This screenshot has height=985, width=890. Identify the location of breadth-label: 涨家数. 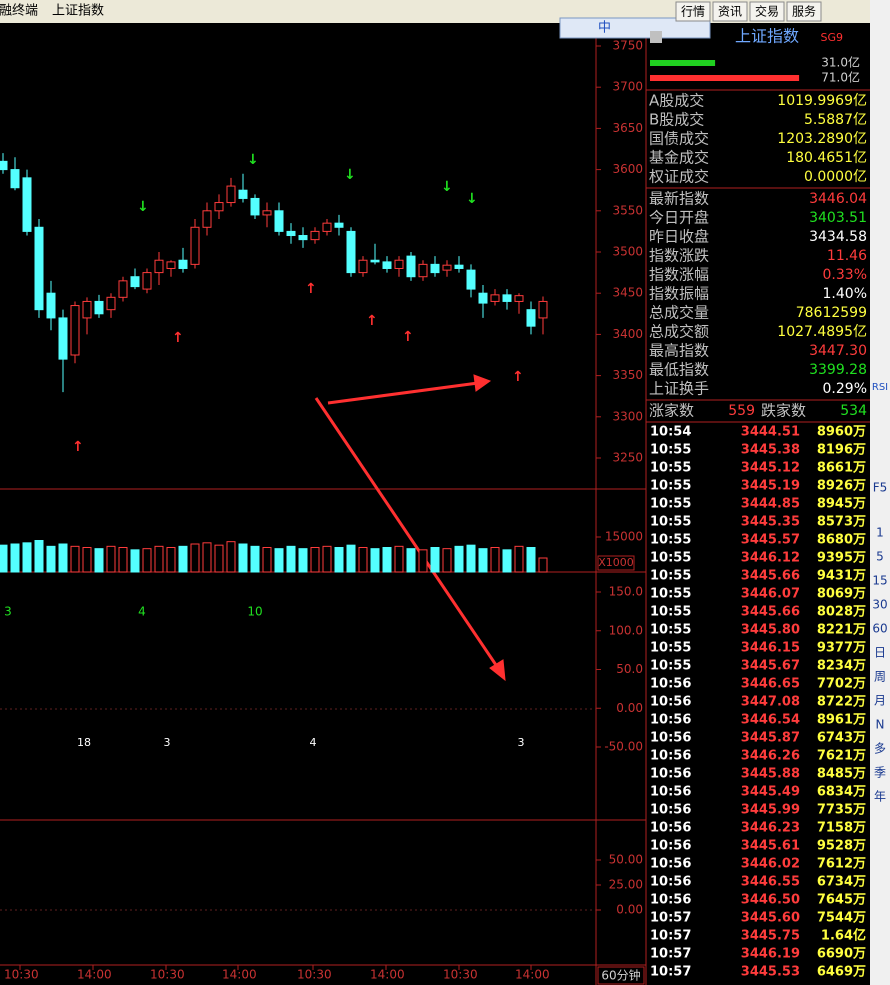
(671, 411).